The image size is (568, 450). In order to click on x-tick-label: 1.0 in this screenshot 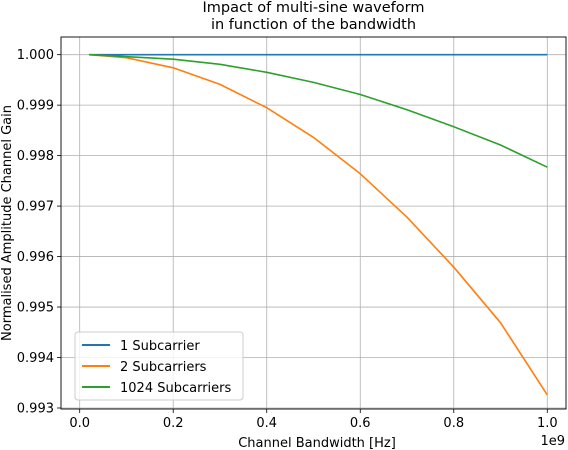, I will do `click(547, 423)`.